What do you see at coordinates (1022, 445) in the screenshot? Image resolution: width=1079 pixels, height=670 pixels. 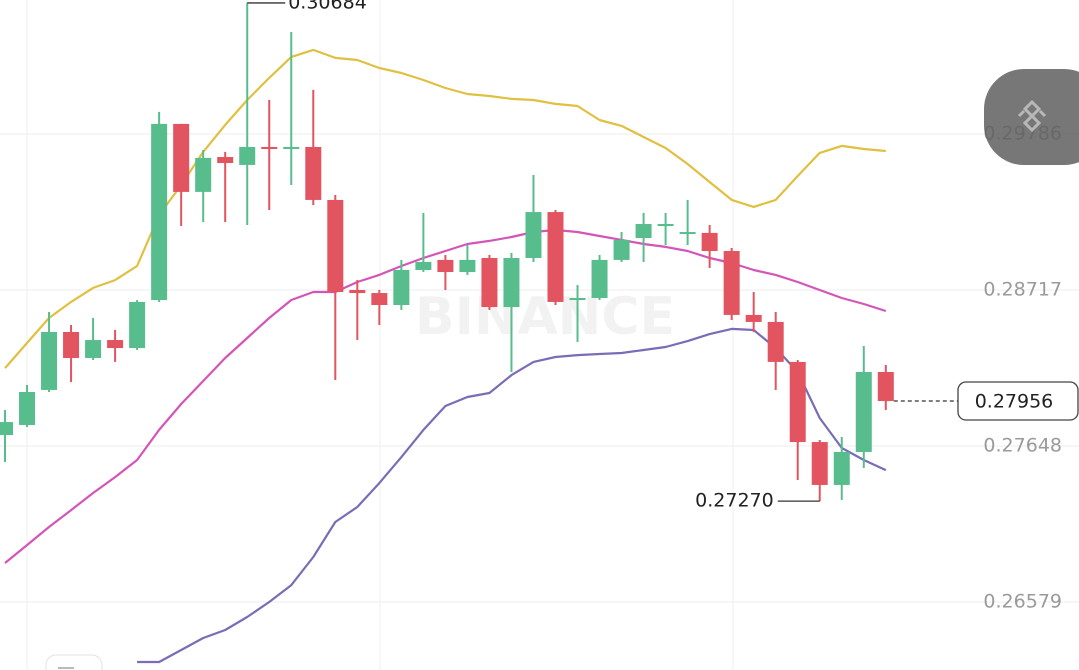 I see `y-tick-label: 0.27648` at bounding box center [1022, 445].